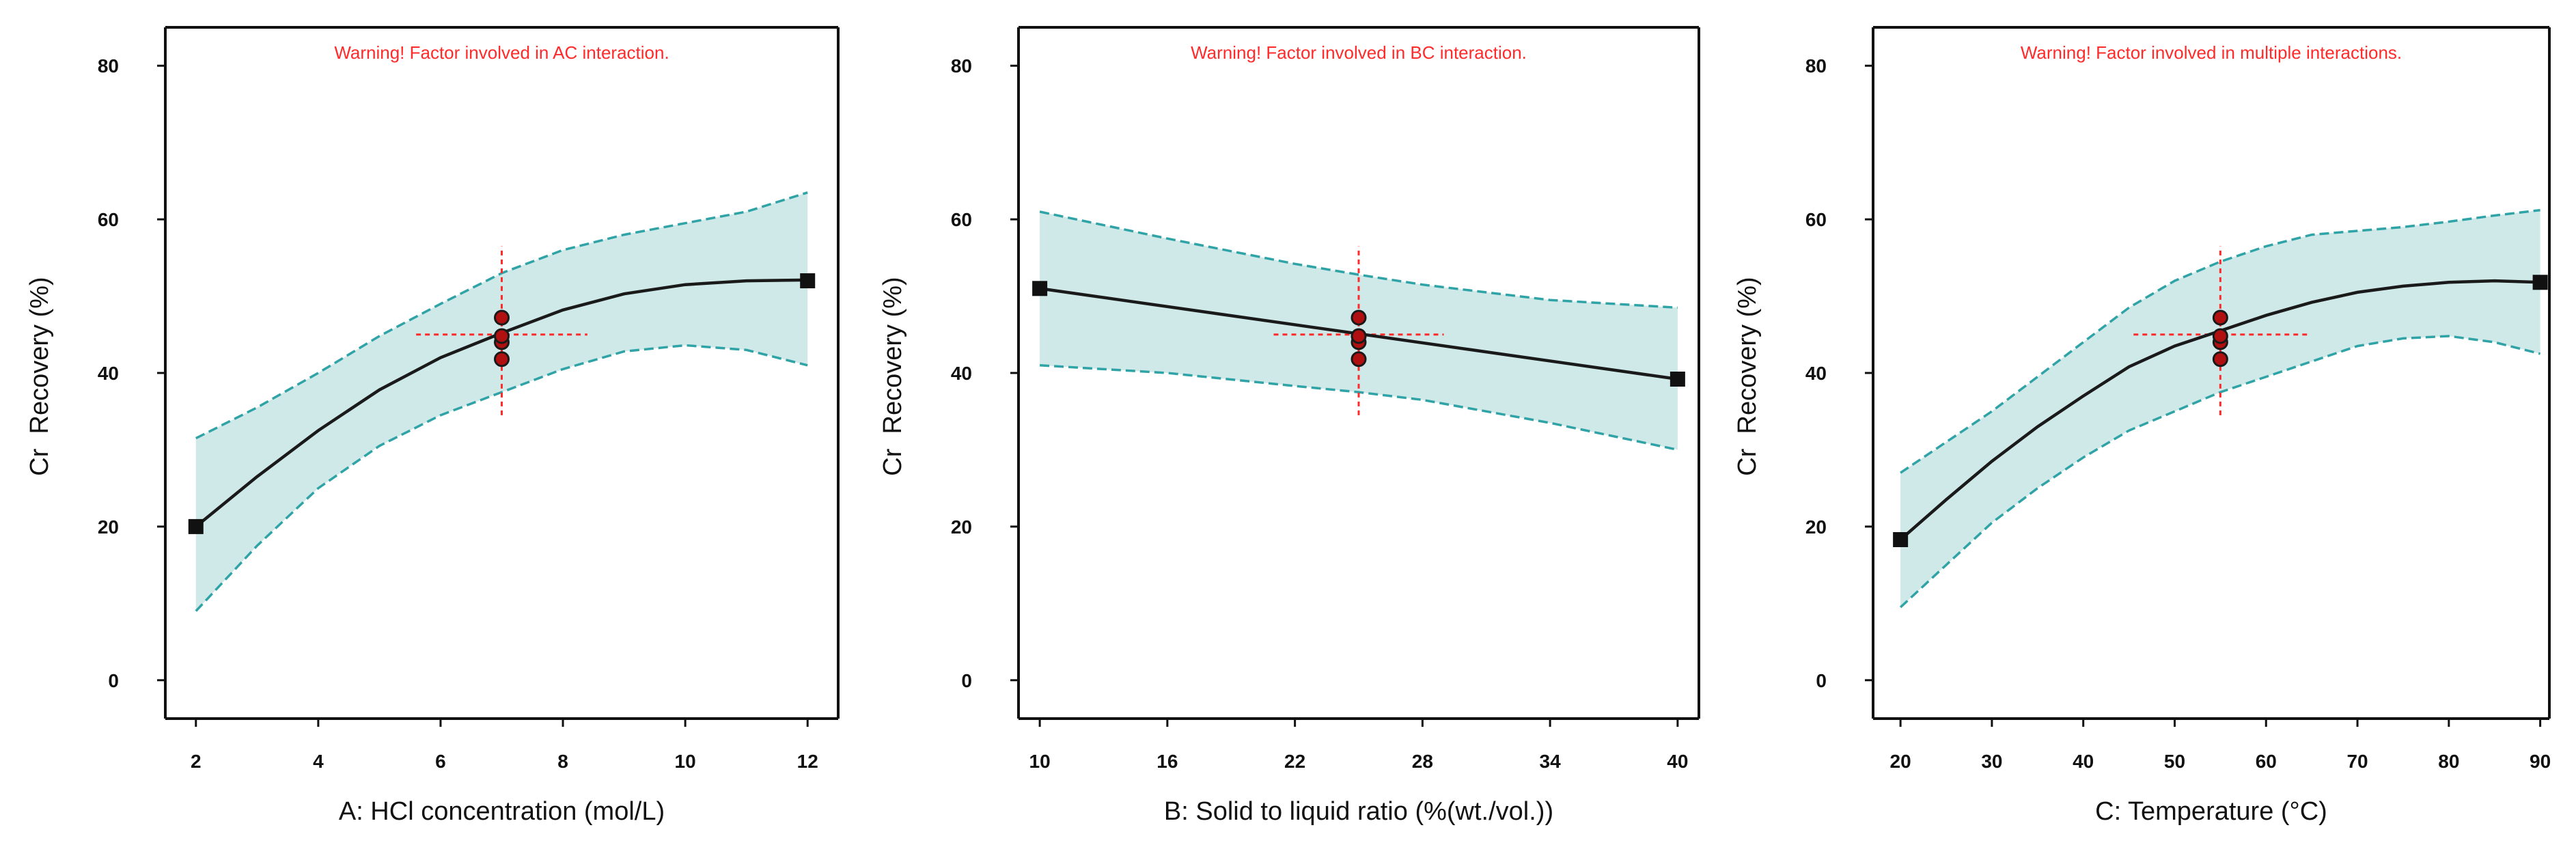 The image size is (2576, 860). I want to click on x-tick-label: 60, so click(2267, 761).